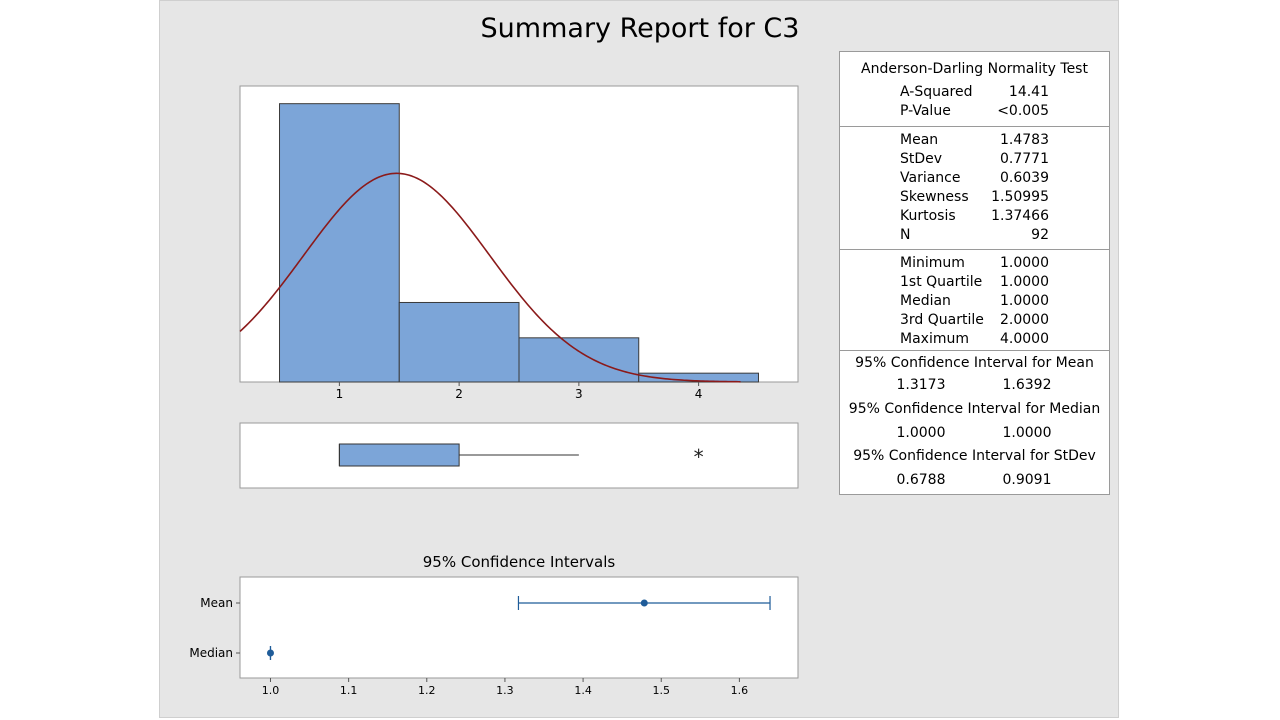  What do you see at coordinates (974, 409) in the screenshot?
I see `ci-median-title: 95% Confidence Interval for Median` at bounding box center [974, 409].